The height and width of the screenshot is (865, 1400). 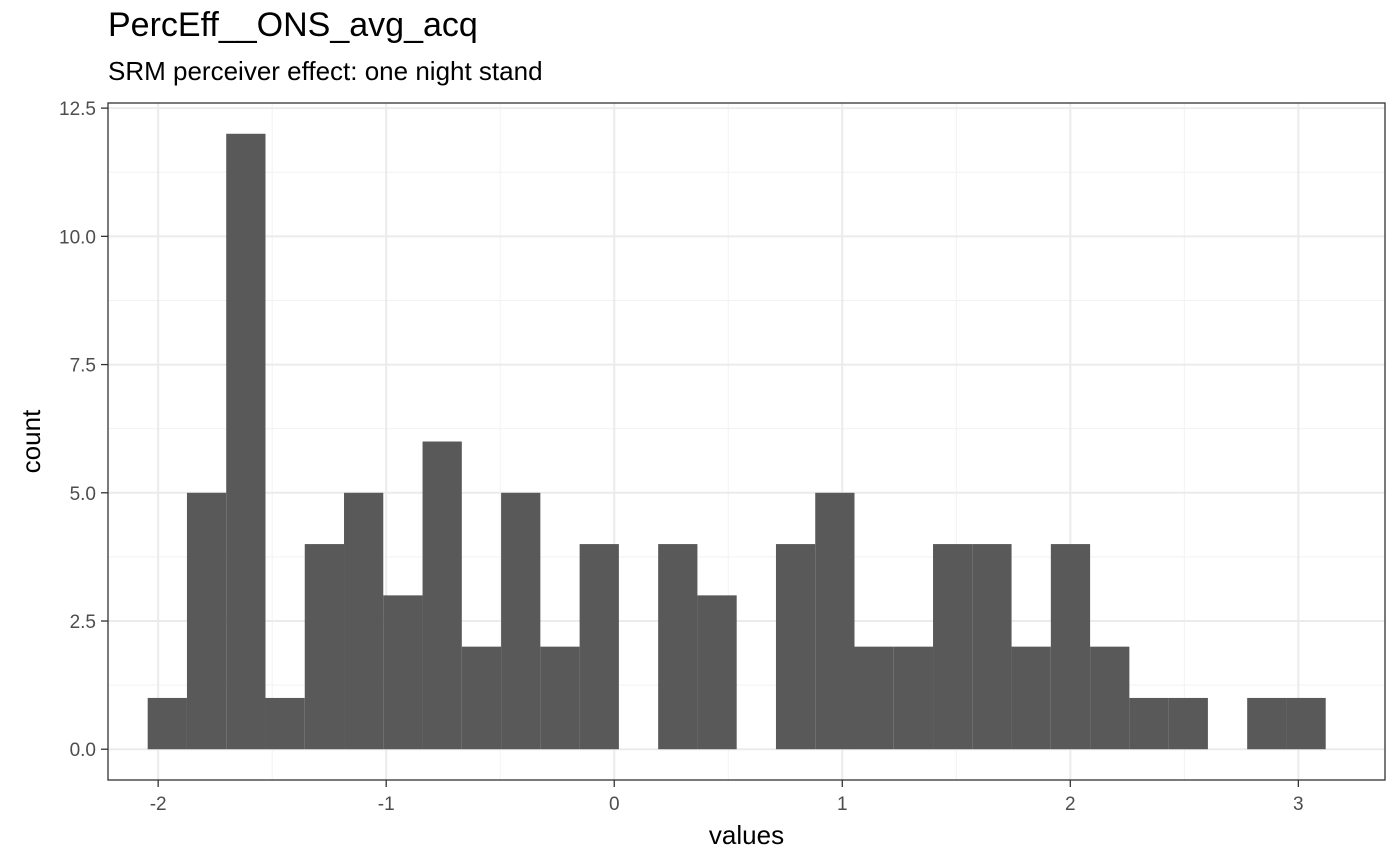 What do you see at coordinates (386, 804) in the screenshot?
I see `x-tick-label: -1` at bounding box center [386, 804].